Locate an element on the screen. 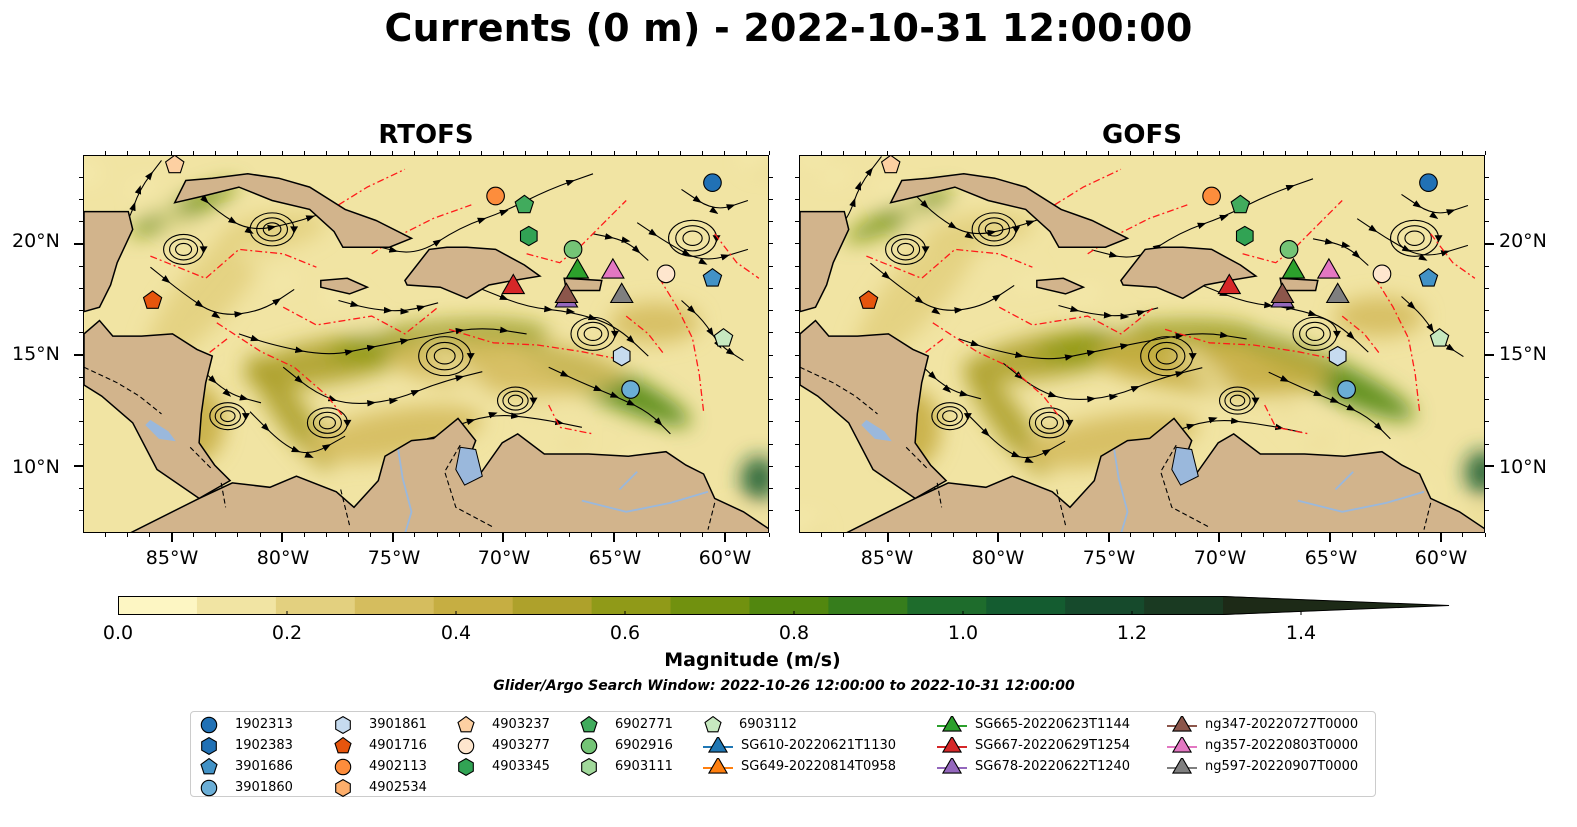 The height and width of the screenshot is (827, 1577). colorbar-tick-3: 0.6 is located at coordinates (625, 633).